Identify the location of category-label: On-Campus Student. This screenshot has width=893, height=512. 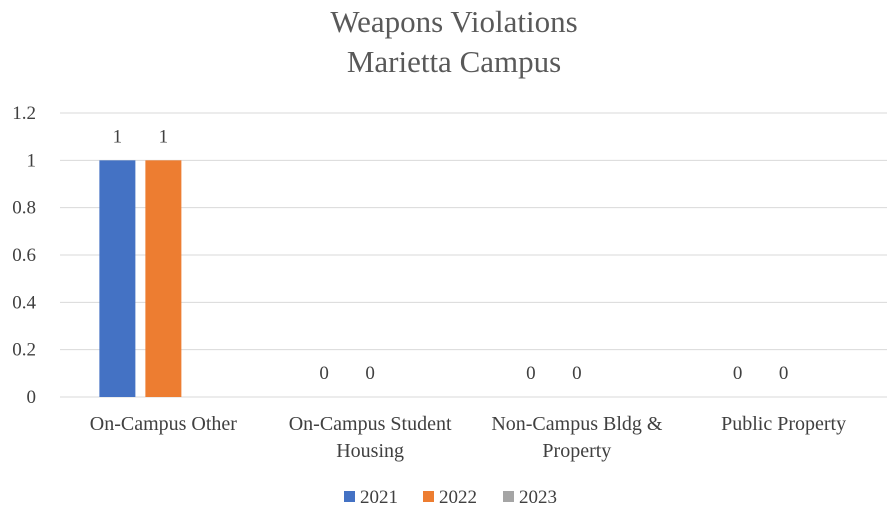
(370, 424).